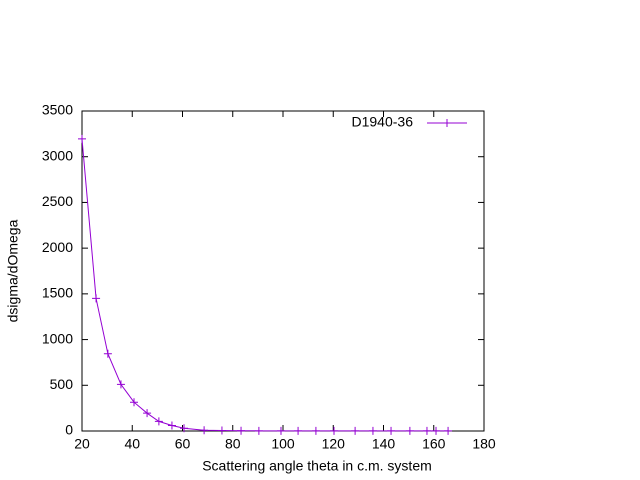 The width and height of the screenshot is (640, 480). What do you see at coordinates (384, 444) in the screenshot?
I see `x-tick-label: 140` at bounding box center [384, 444].